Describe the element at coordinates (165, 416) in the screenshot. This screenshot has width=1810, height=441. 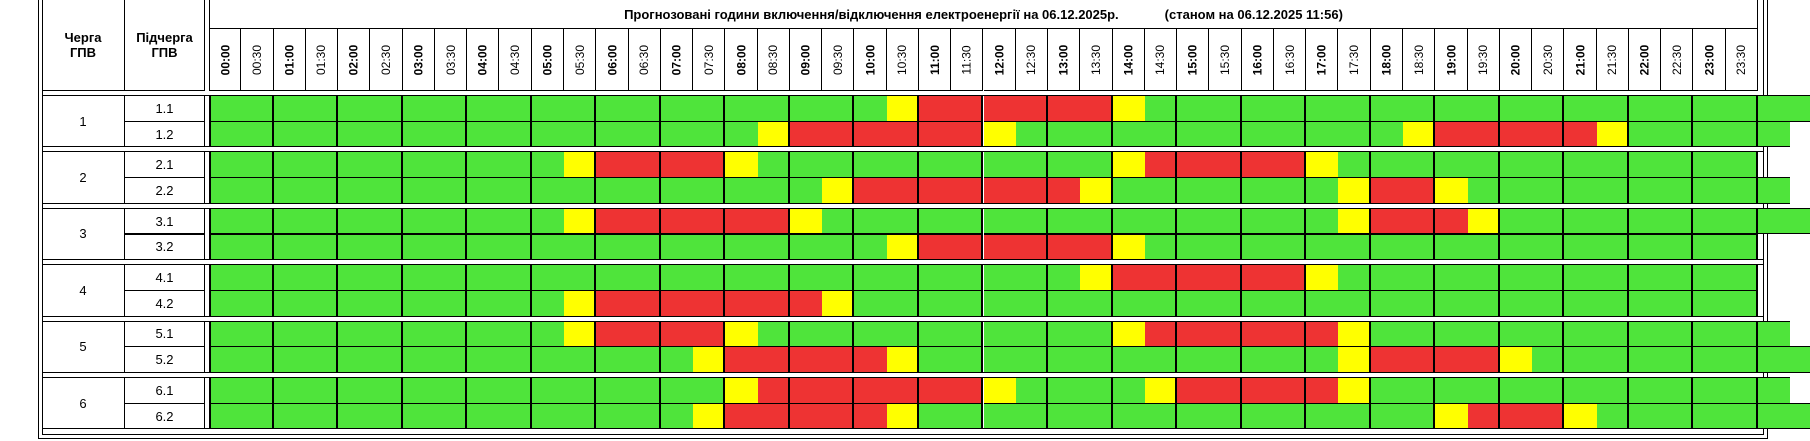
I see `subqueue-label: 6.2` at that location.